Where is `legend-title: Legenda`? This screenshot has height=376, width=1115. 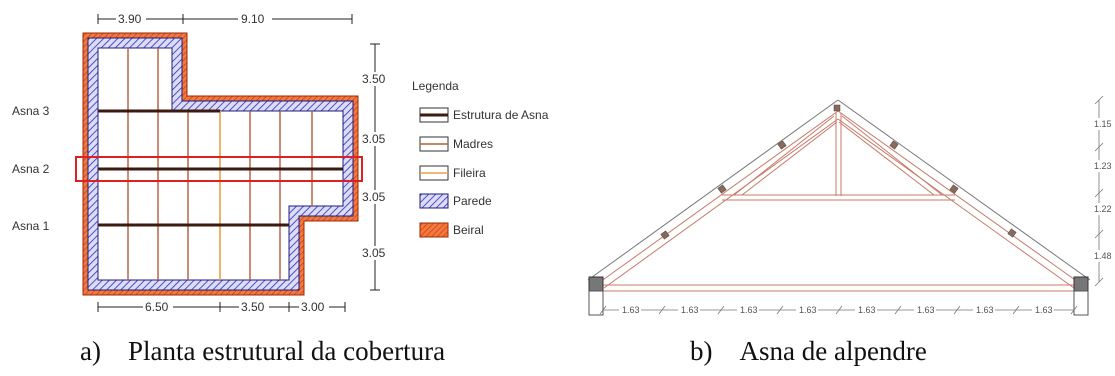 legend-title: Legenda is located at coordinates (435, 86).